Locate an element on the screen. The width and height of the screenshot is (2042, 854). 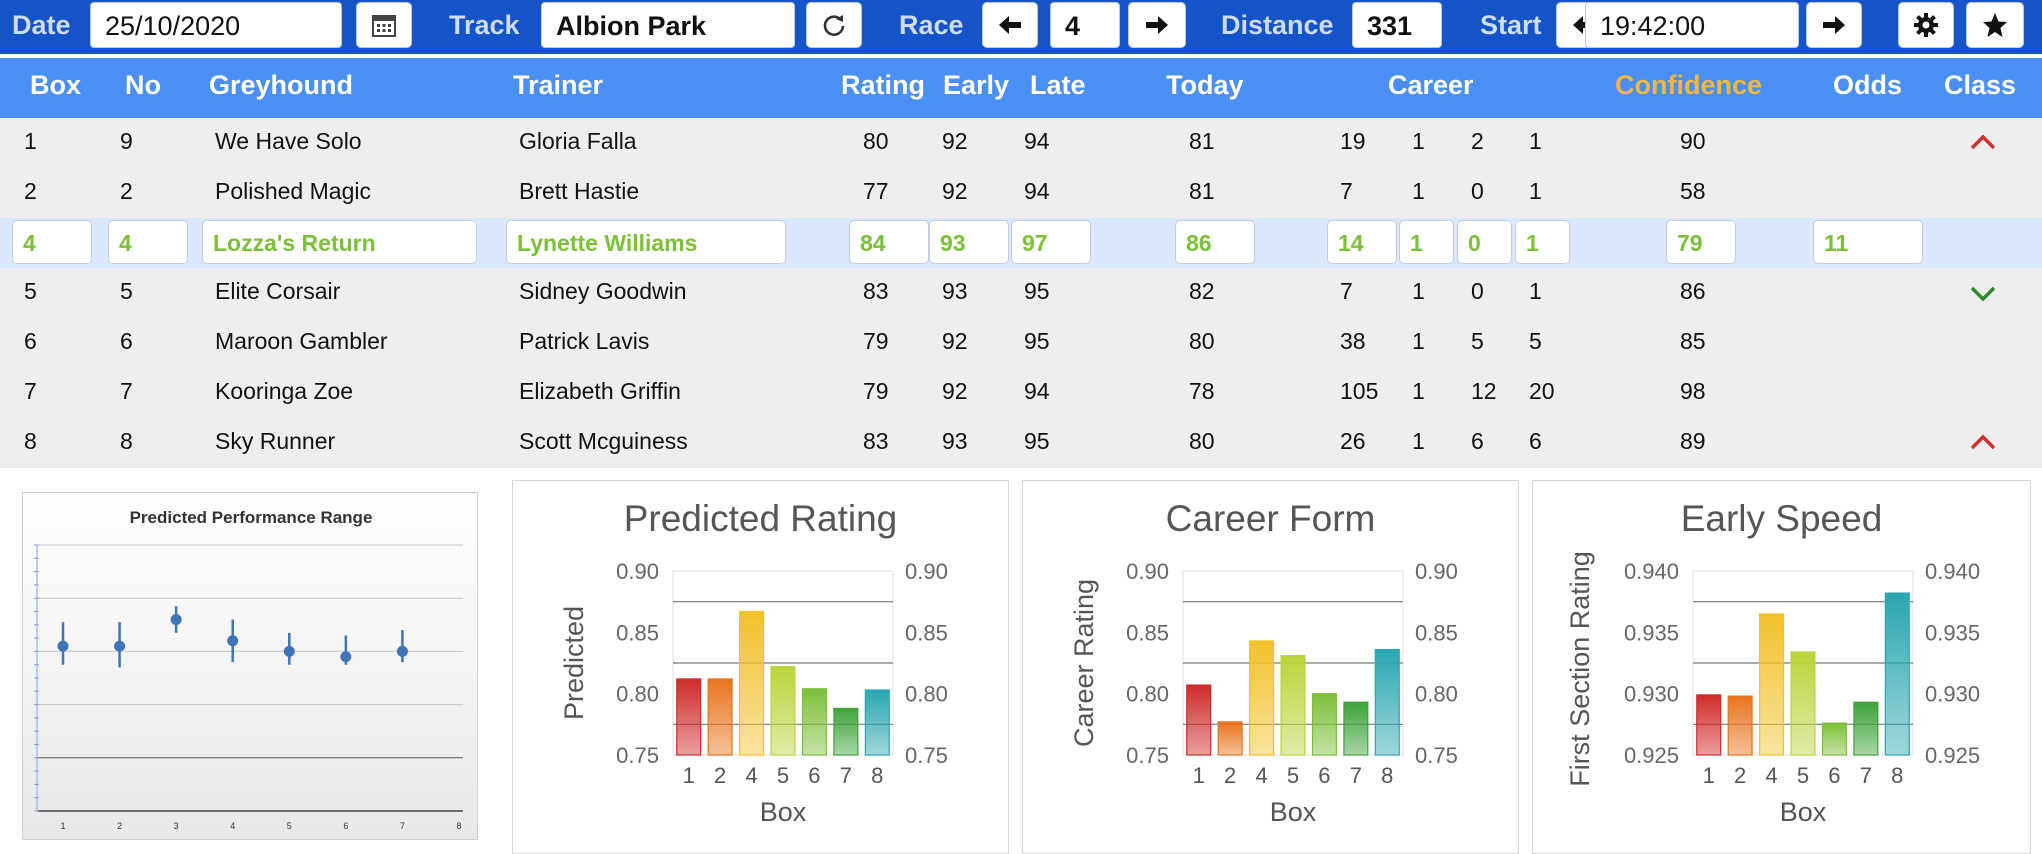
race-prev-button is located at coordinates (1010, 25).